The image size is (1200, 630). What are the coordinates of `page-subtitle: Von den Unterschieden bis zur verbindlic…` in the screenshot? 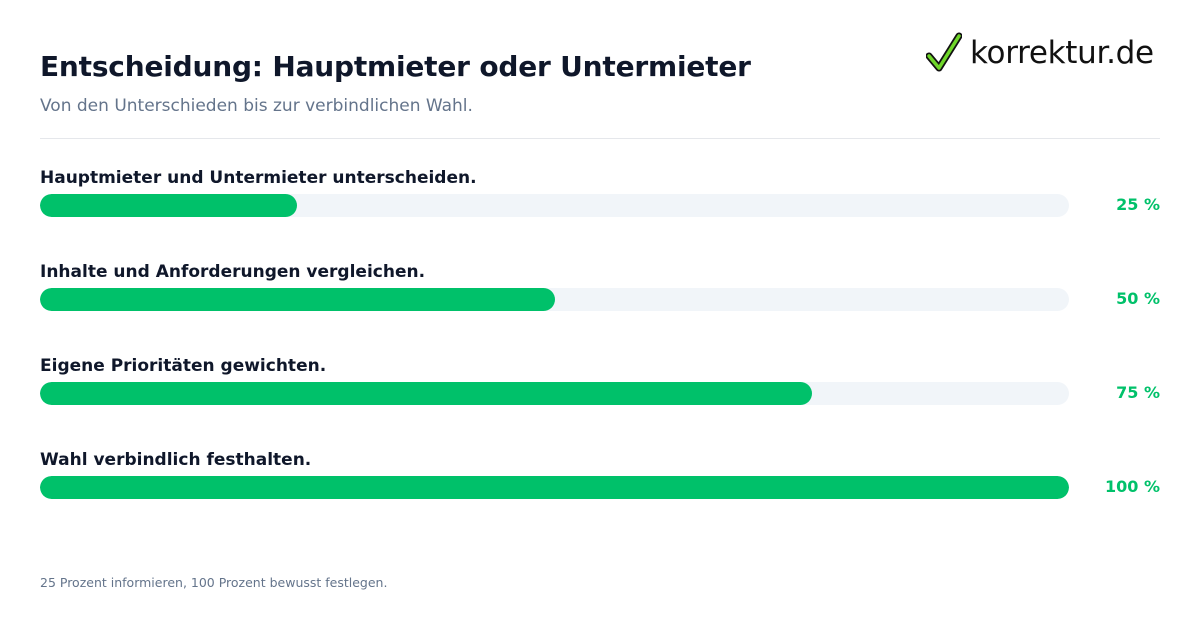 It's located at (256, 106).